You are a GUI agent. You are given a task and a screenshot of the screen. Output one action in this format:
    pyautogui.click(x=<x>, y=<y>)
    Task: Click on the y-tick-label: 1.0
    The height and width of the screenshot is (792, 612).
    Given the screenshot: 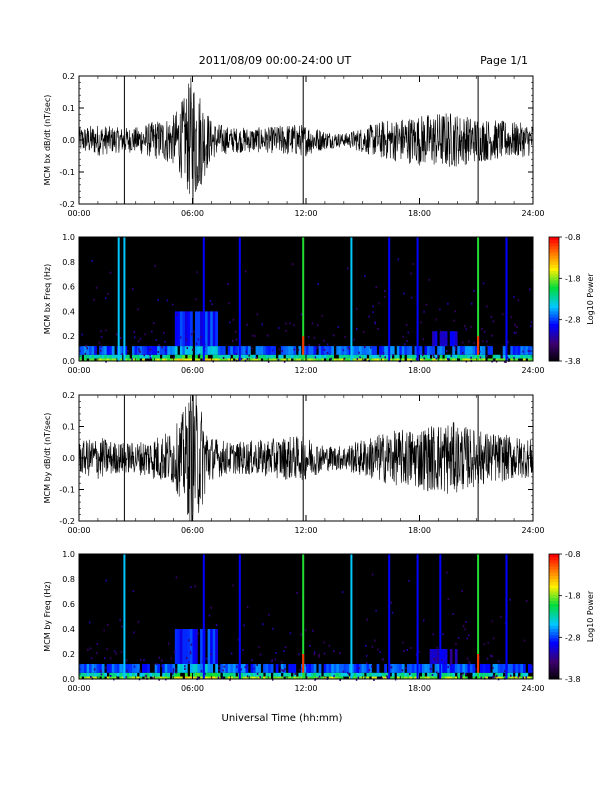 What is the action you would take?
    pyautogui.click(x=68, y=237)
    